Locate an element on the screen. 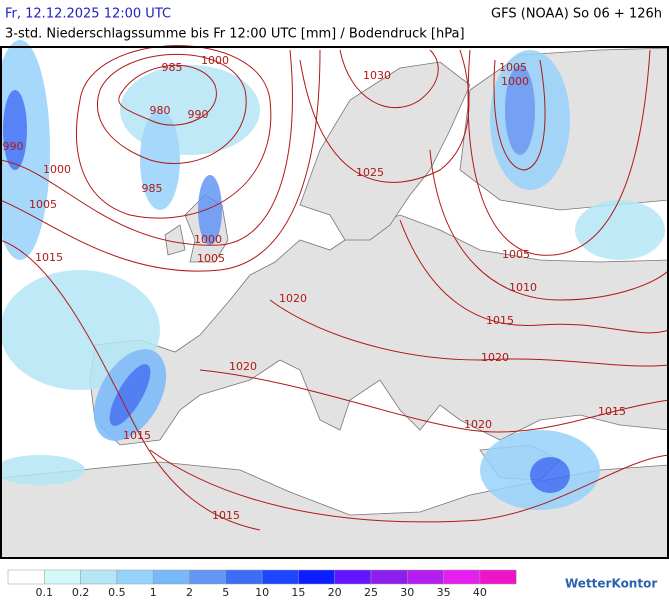  legend-label: 0.1 is located at coordinates (45, 592).